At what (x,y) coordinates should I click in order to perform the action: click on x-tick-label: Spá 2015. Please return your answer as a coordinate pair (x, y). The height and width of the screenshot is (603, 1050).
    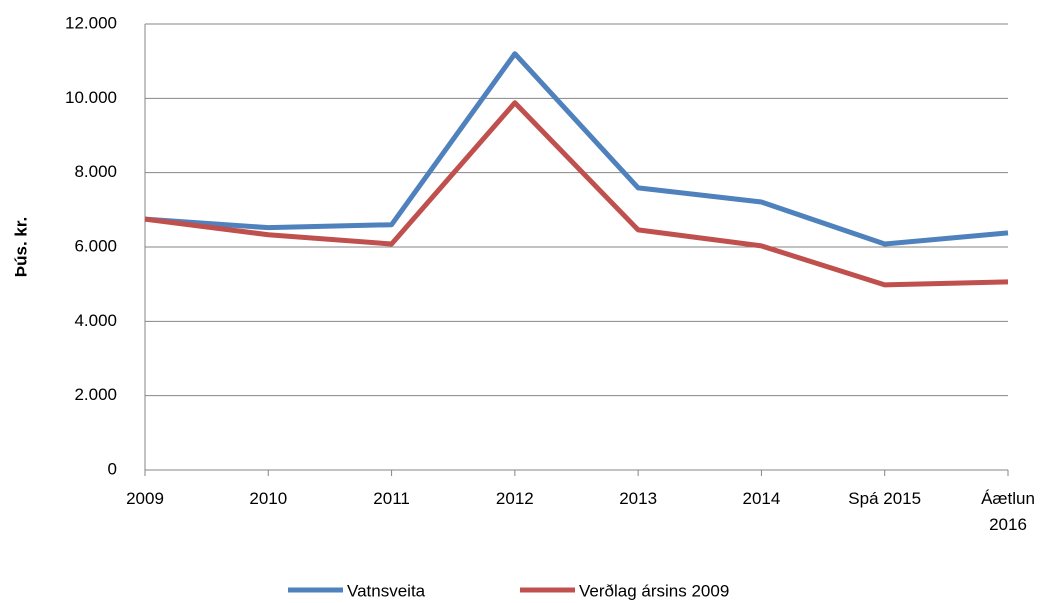
    Looking at the image, I should click on (885, 498).